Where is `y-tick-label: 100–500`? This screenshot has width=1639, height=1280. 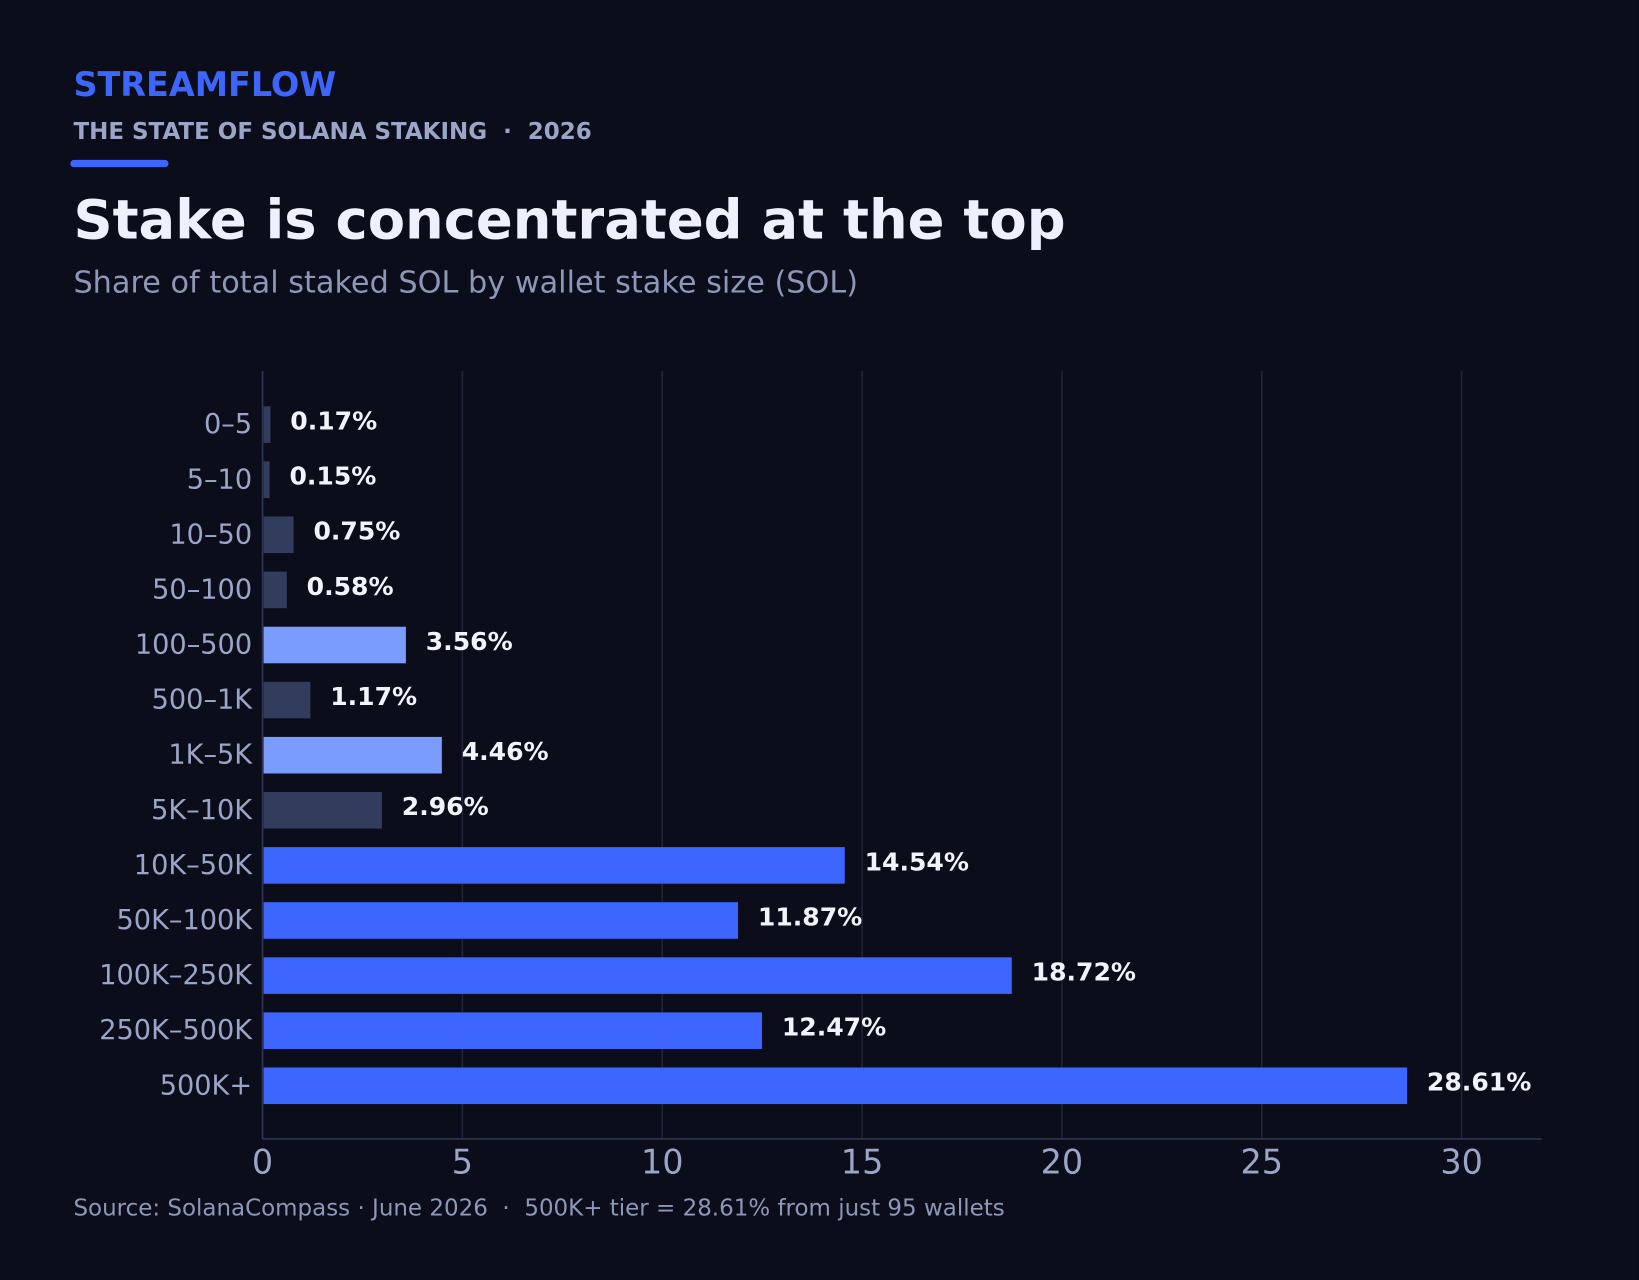 y-tick-label: 100–500 is located at coordinates (193, 645).